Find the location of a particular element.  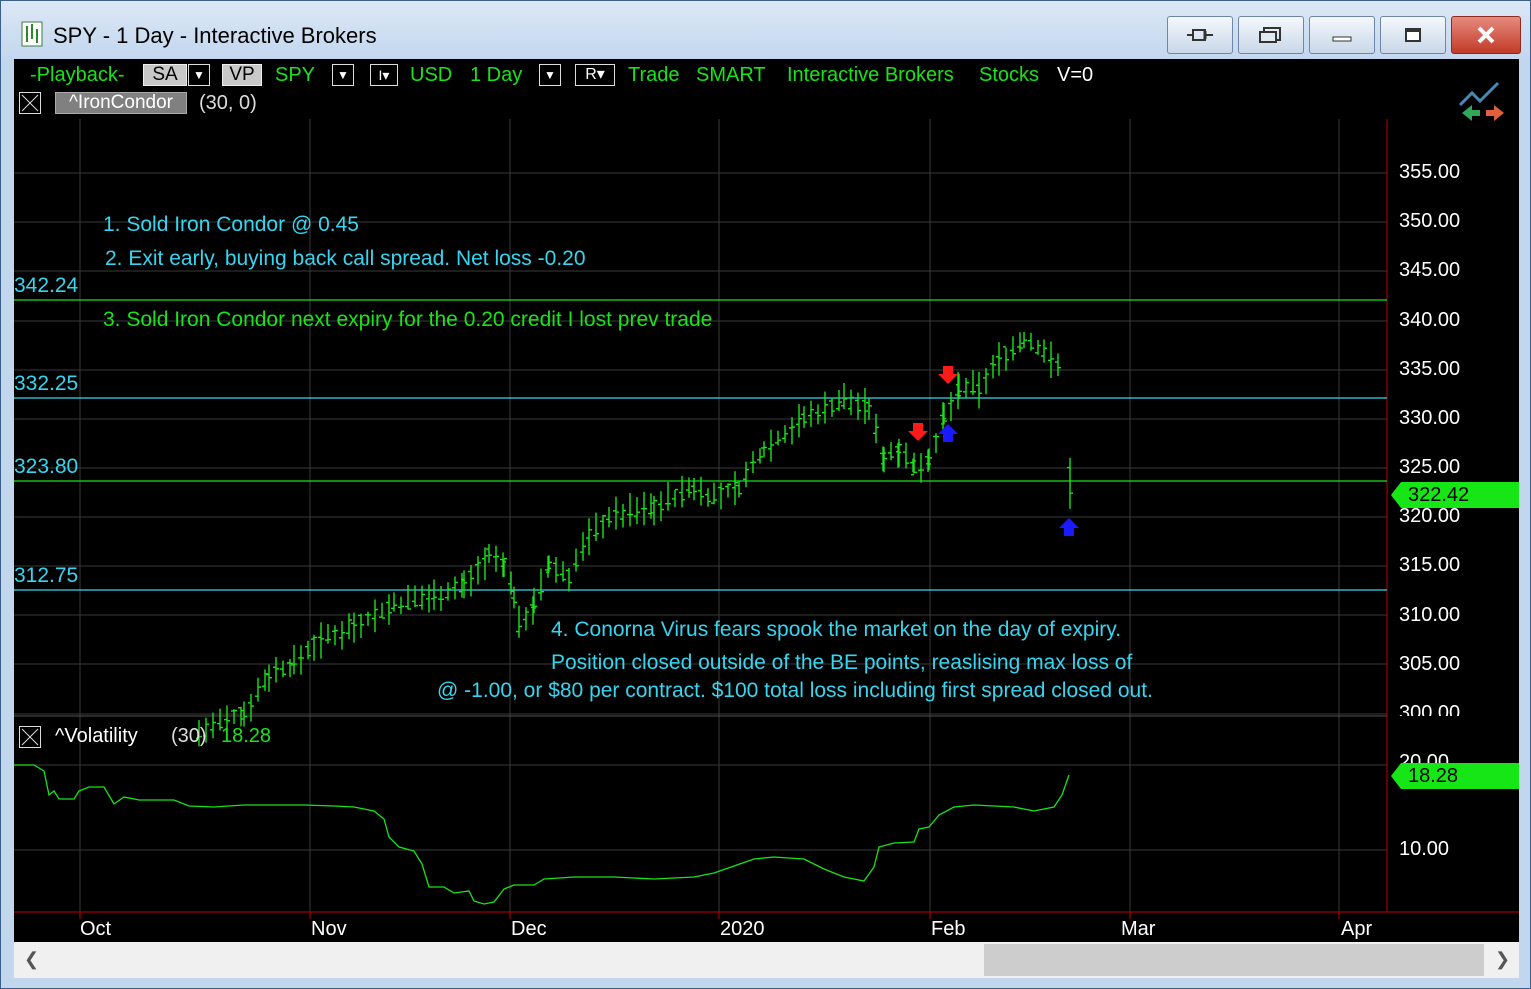

y-tick: 335.00 is located at coordinates (1430, 369).